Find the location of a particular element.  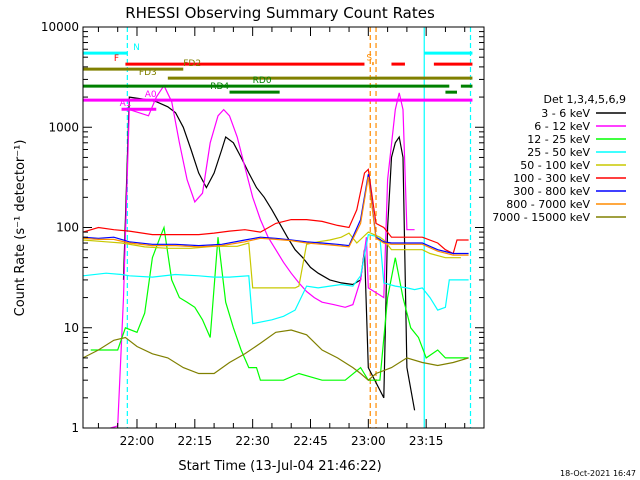

flag-bar-label: RD0 is located at coordinates (262, 81).